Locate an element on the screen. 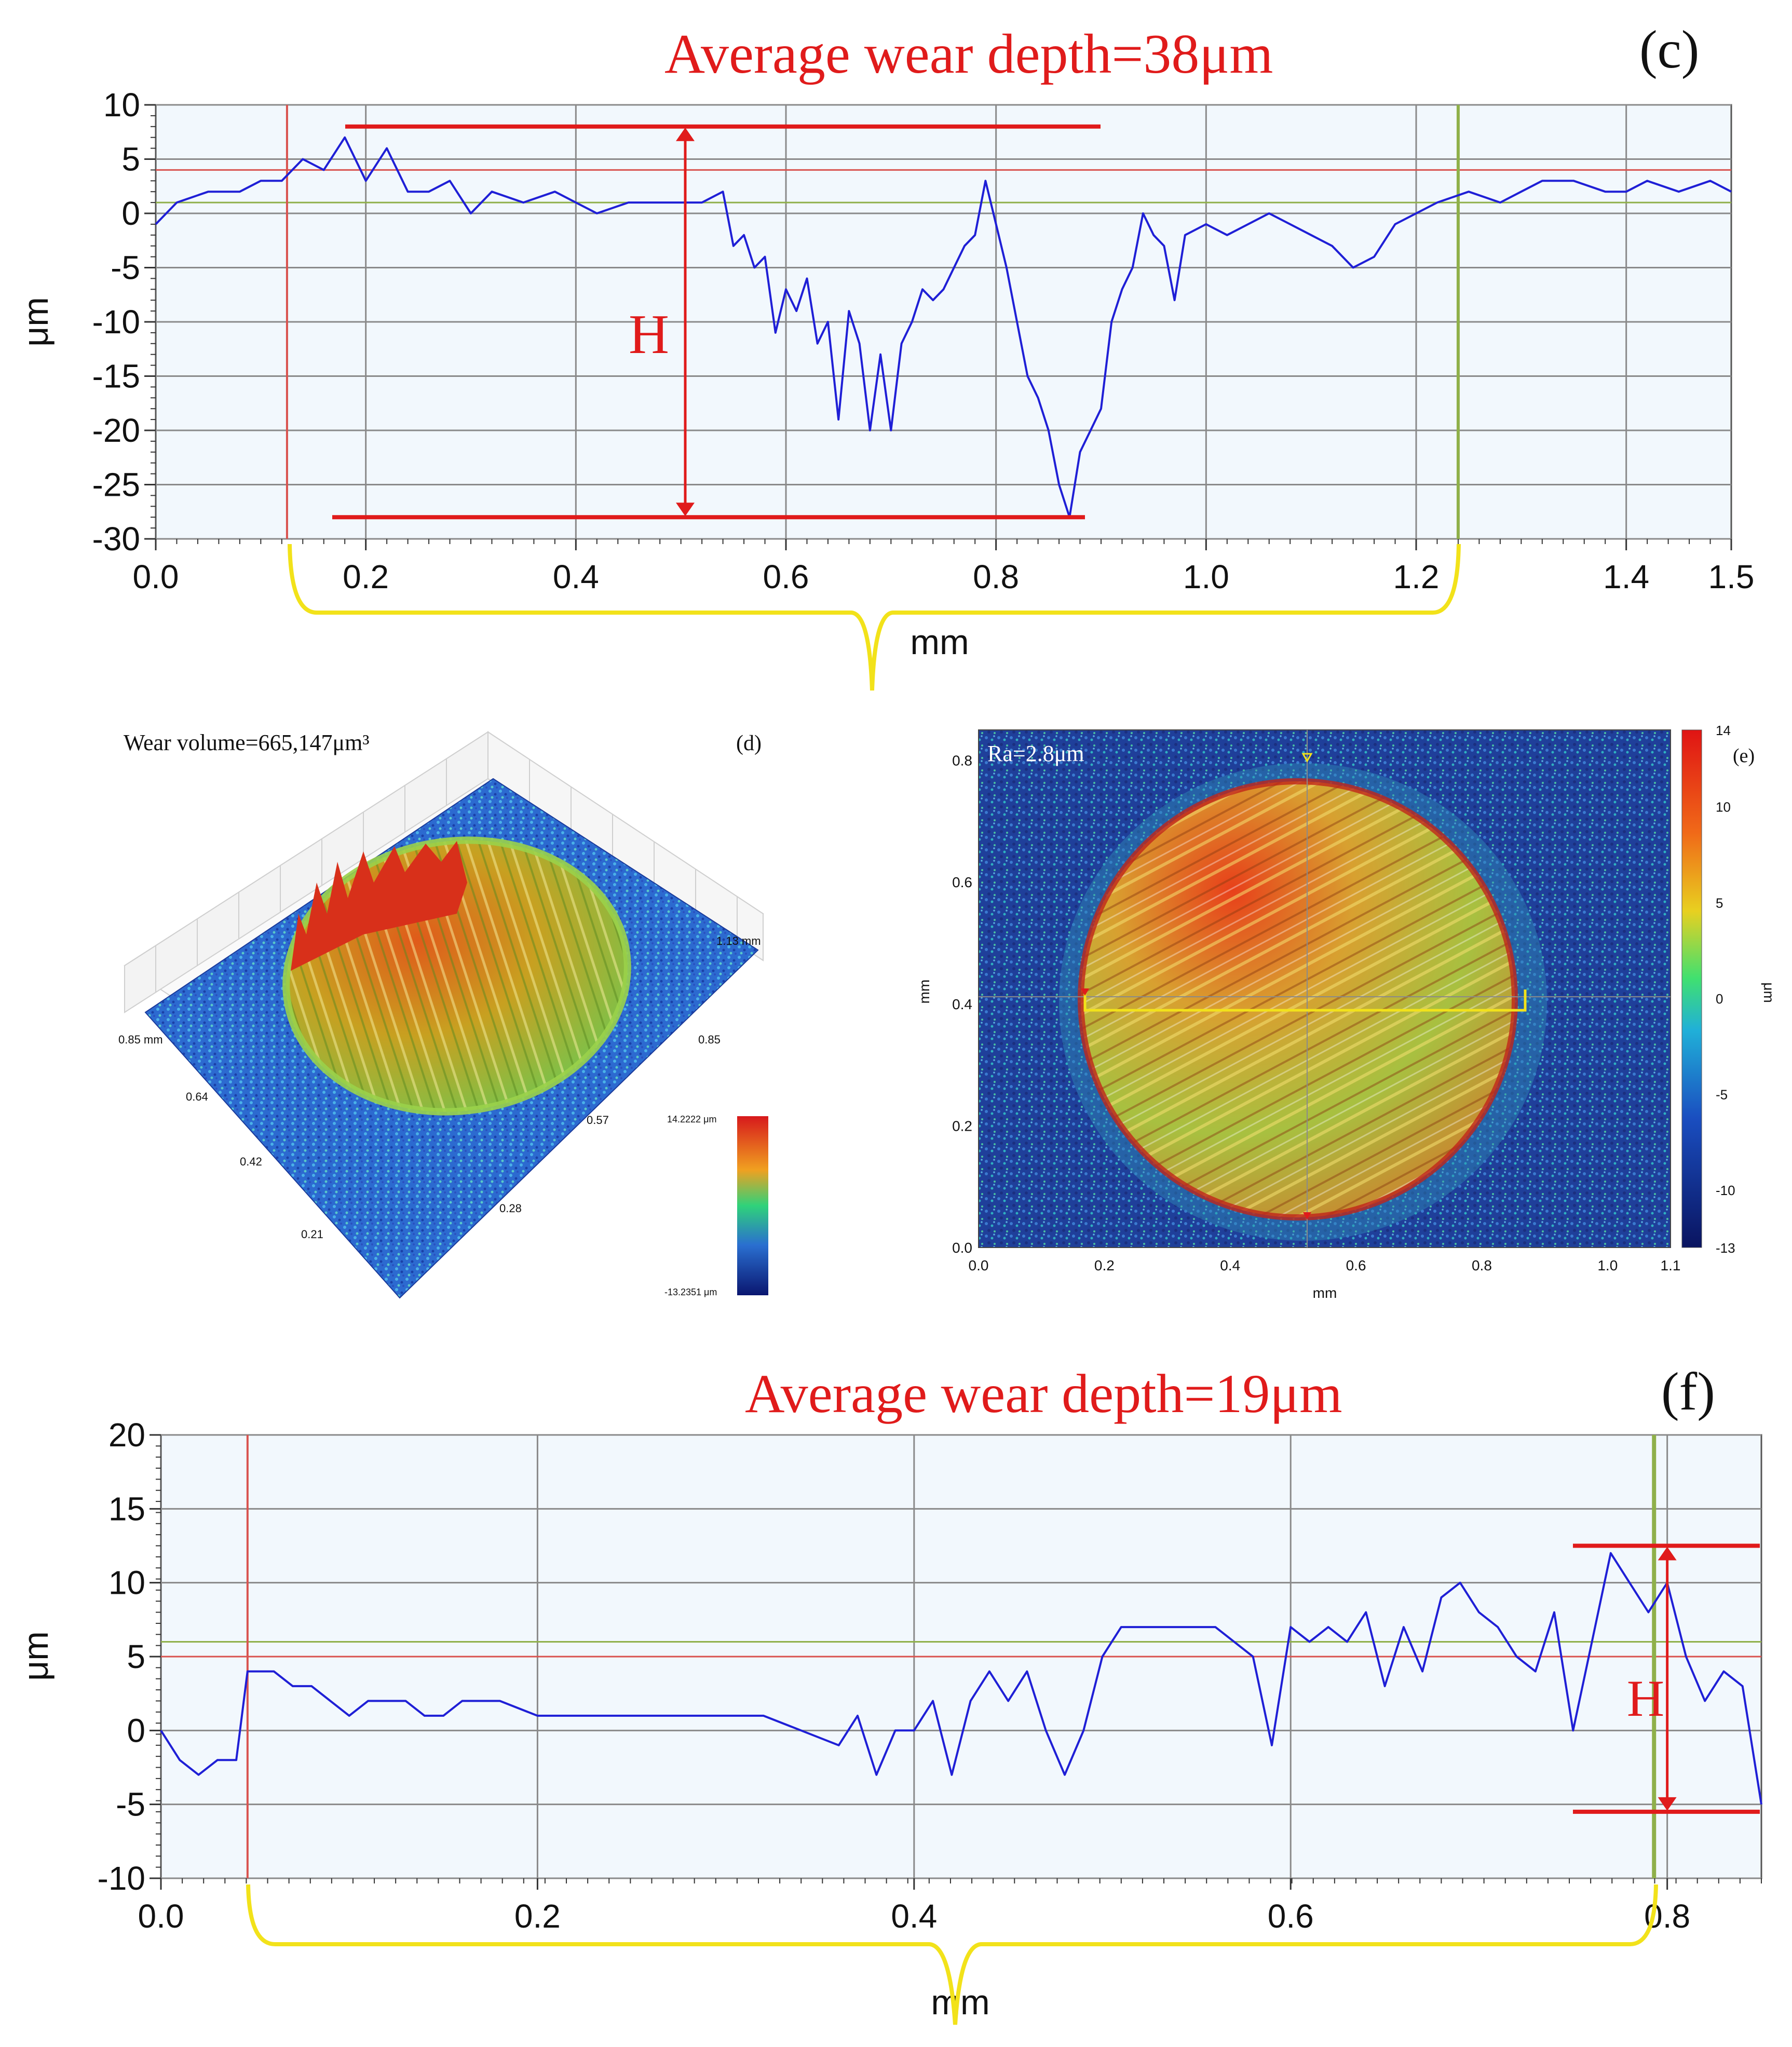 The image size is (1792, 2047). profile-series-line is located at coordinates (961, 1678).